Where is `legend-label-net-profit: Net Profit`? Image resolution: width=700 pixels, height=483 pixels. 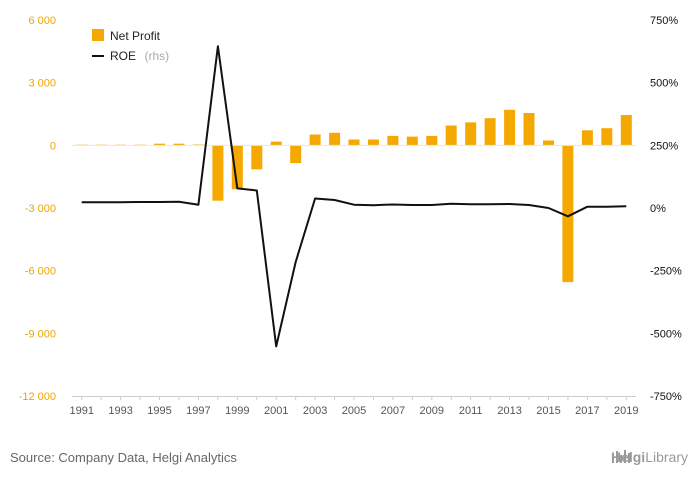 legend-label-net-profit: Net Profit is located at coordinates (135, 36).